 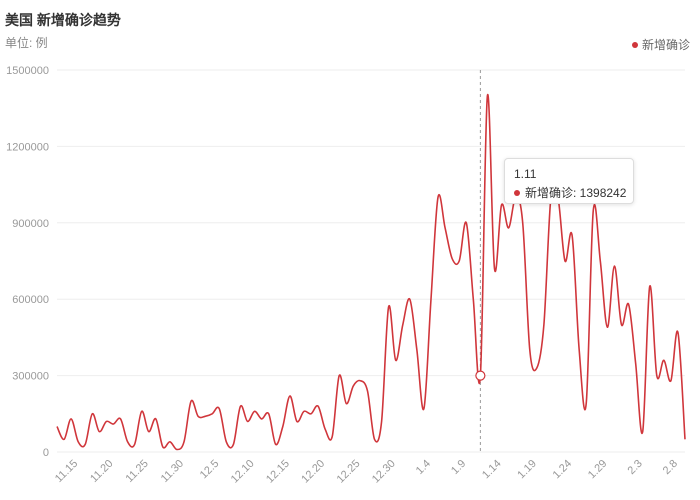 I want to click on y-tick-label: 1200000, so click(x=27, y=147).